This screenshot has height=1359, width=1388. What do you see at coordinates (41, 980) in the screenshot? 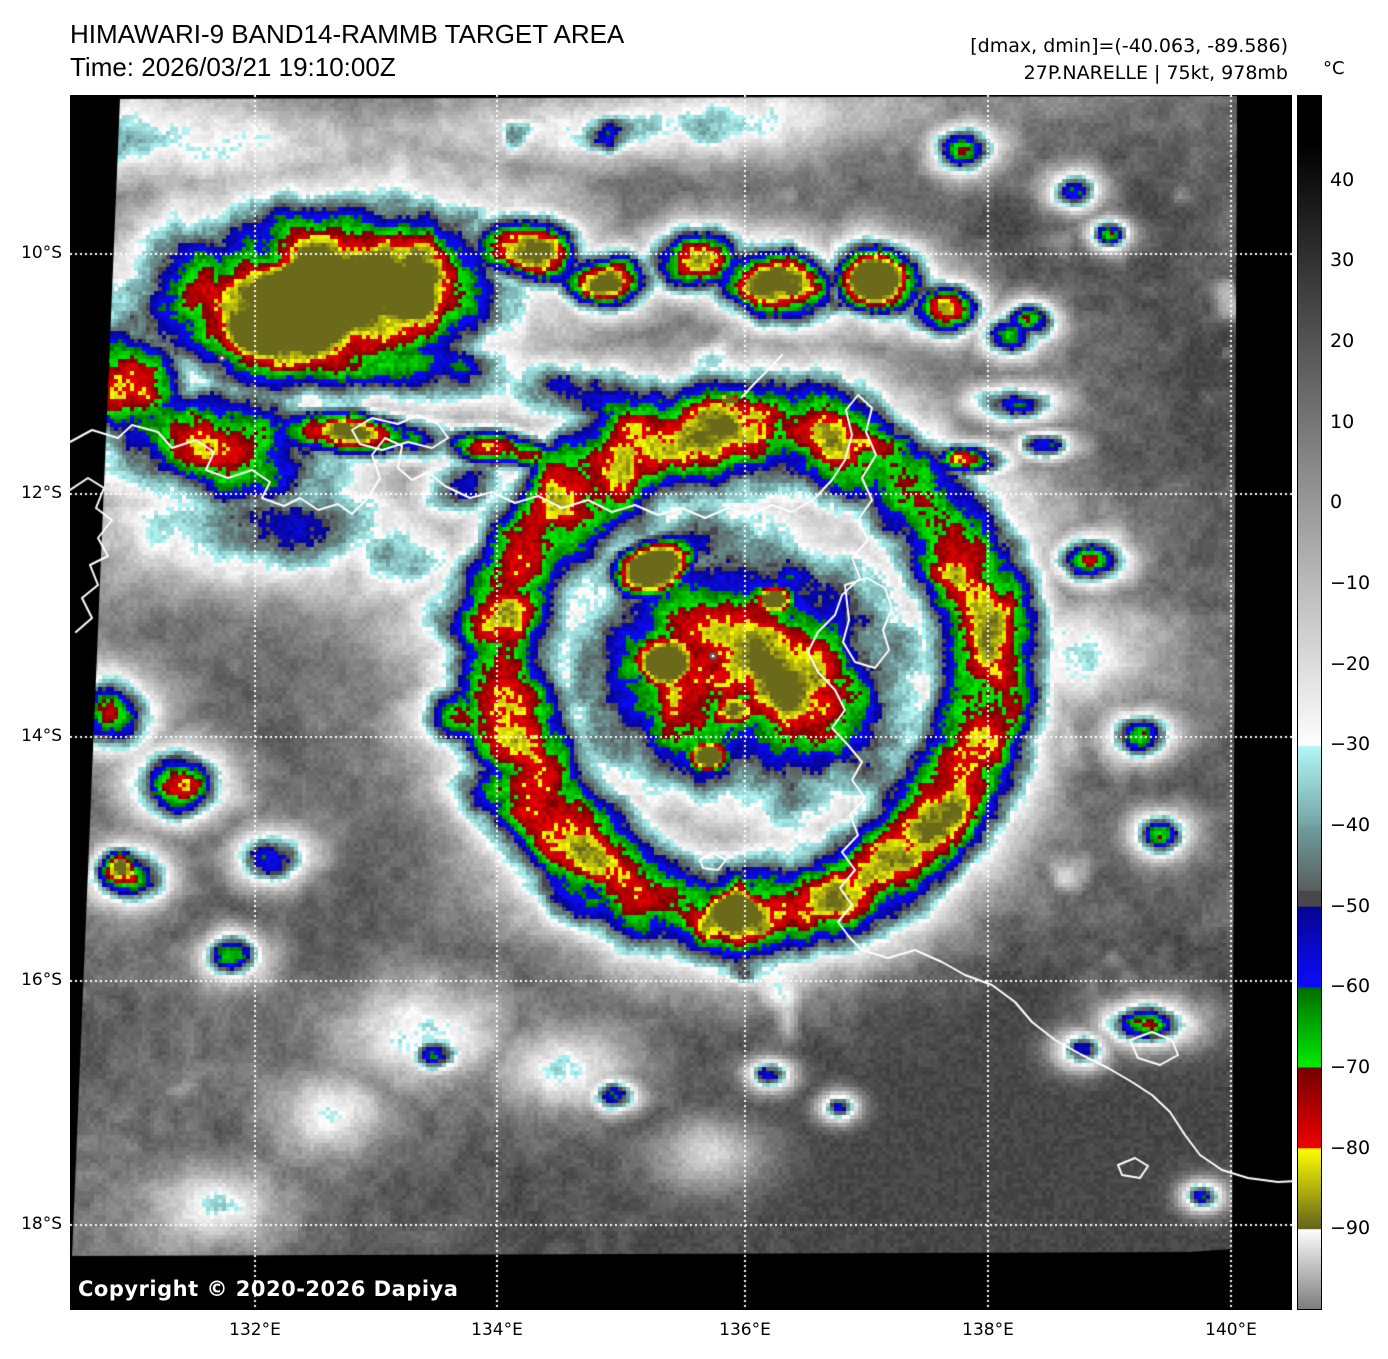
I see `lat-tick-label: 16°S` at bounding box center [41, 980].